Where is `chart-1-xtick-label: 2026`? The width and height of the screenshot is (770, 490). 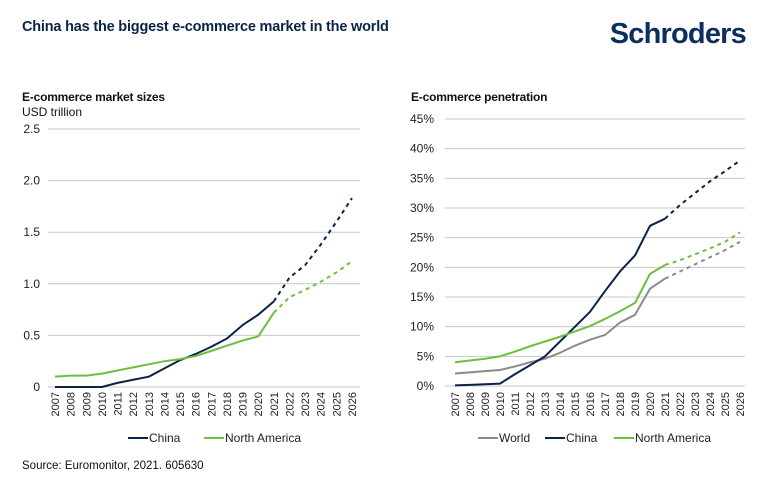
chart-1-xtick-label: 2026 is located at coordinates (353, 404).